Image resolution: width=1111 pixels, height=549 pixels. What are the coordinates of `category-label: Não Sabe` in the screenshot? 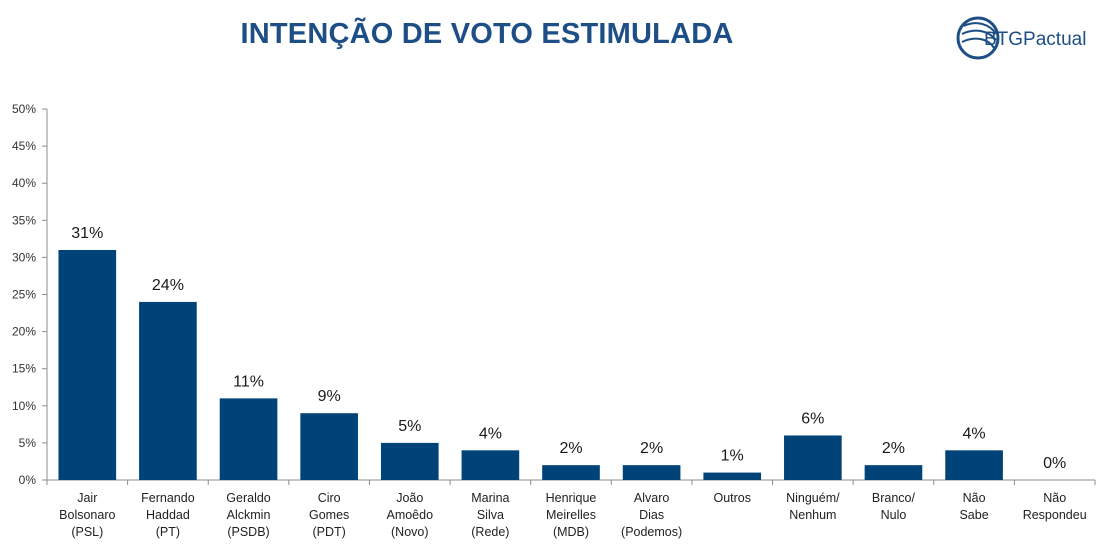 It's located at (973, 506).